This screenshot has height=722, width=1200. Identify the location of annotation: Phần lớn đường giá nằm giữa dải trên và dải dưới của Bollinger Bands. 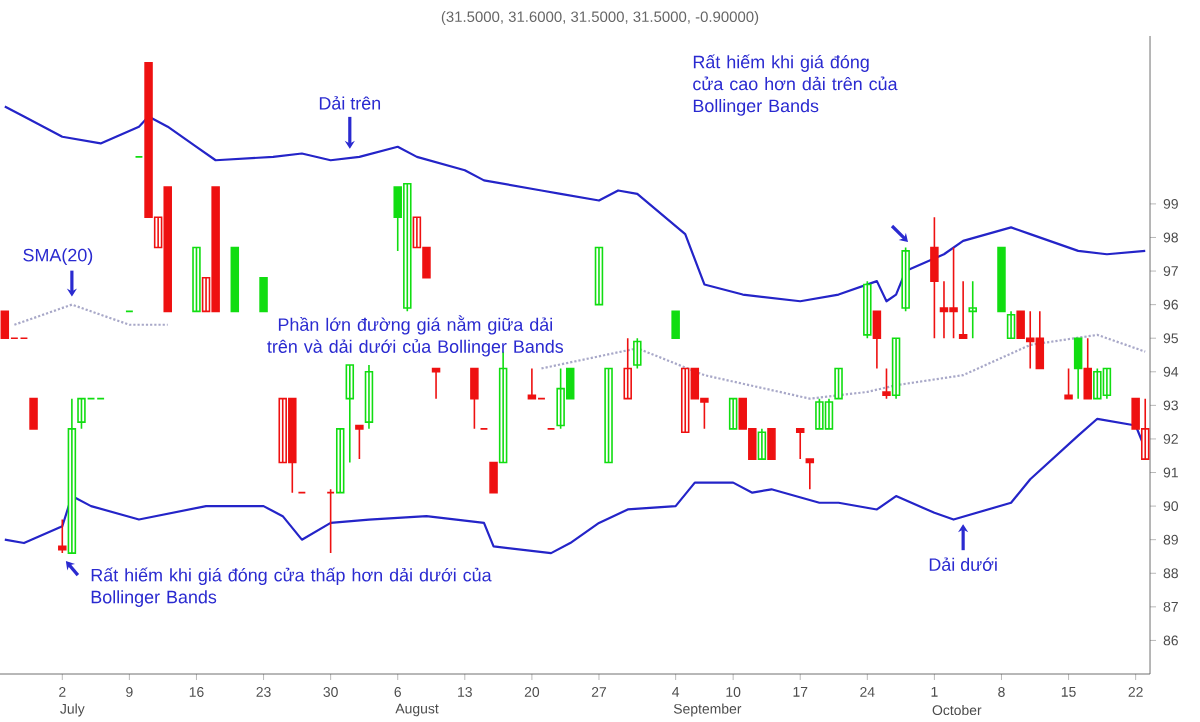
(415, 336).